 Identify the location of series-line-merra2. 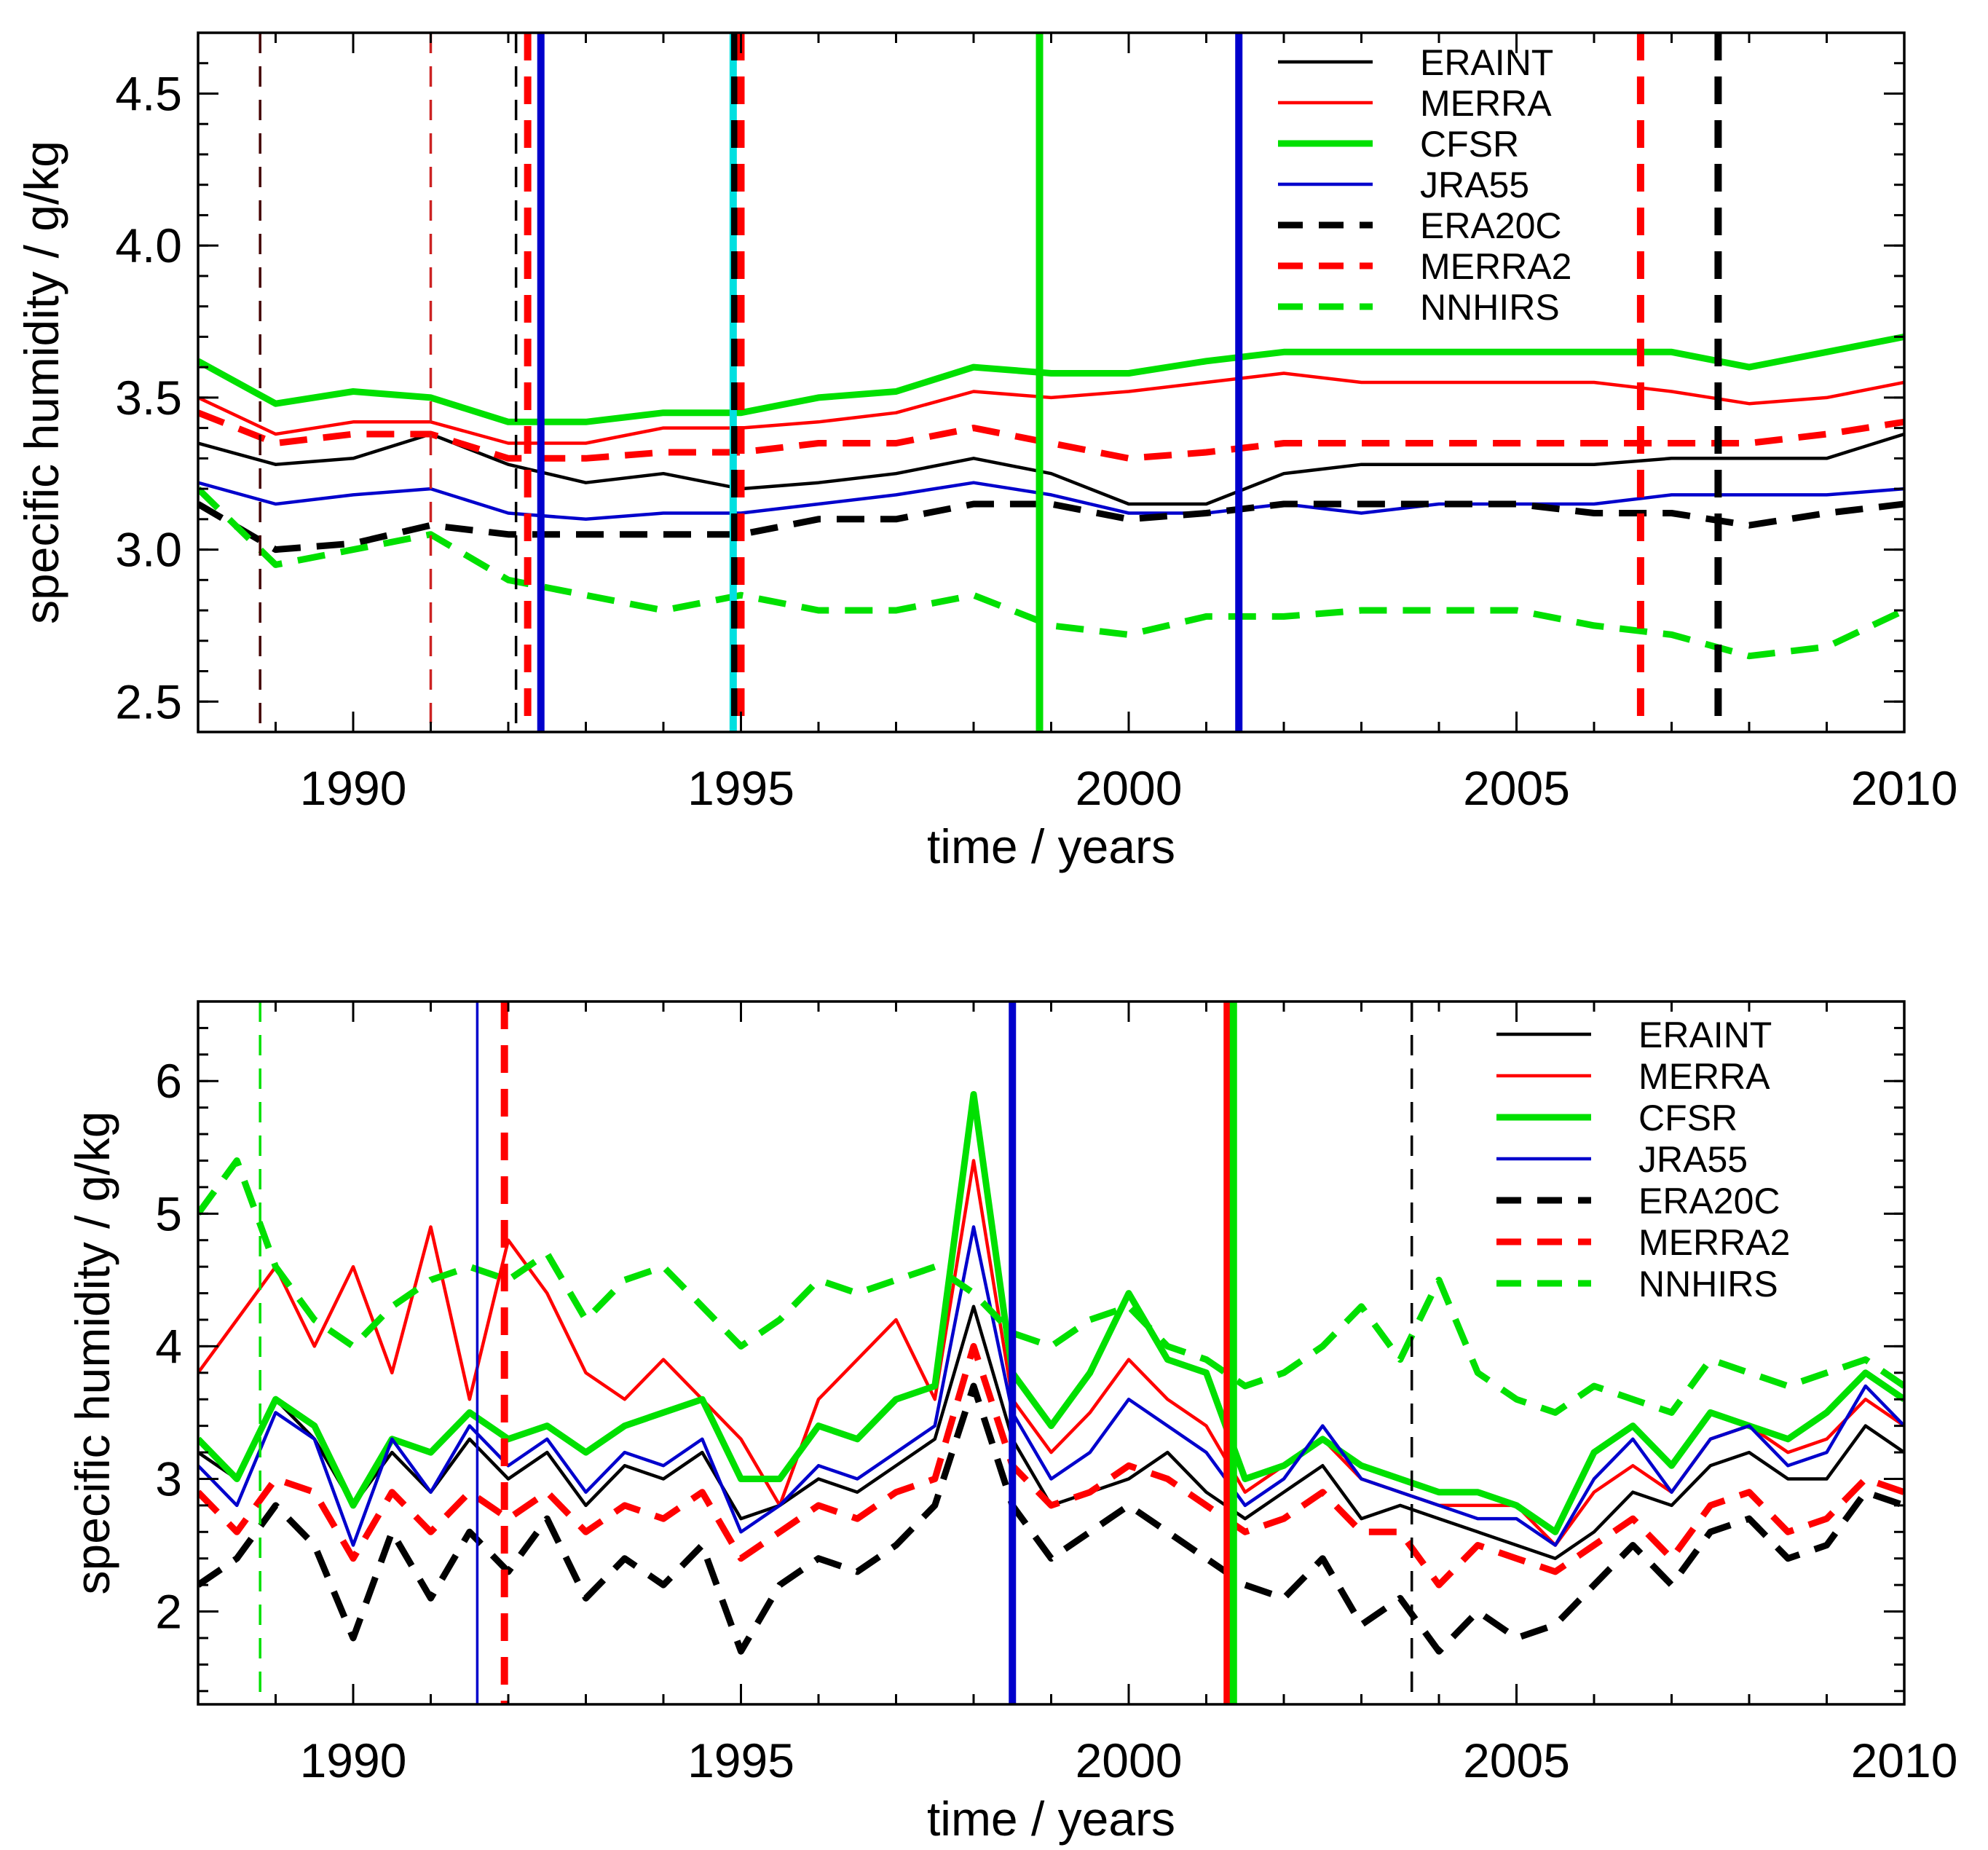
(1051, 1465).